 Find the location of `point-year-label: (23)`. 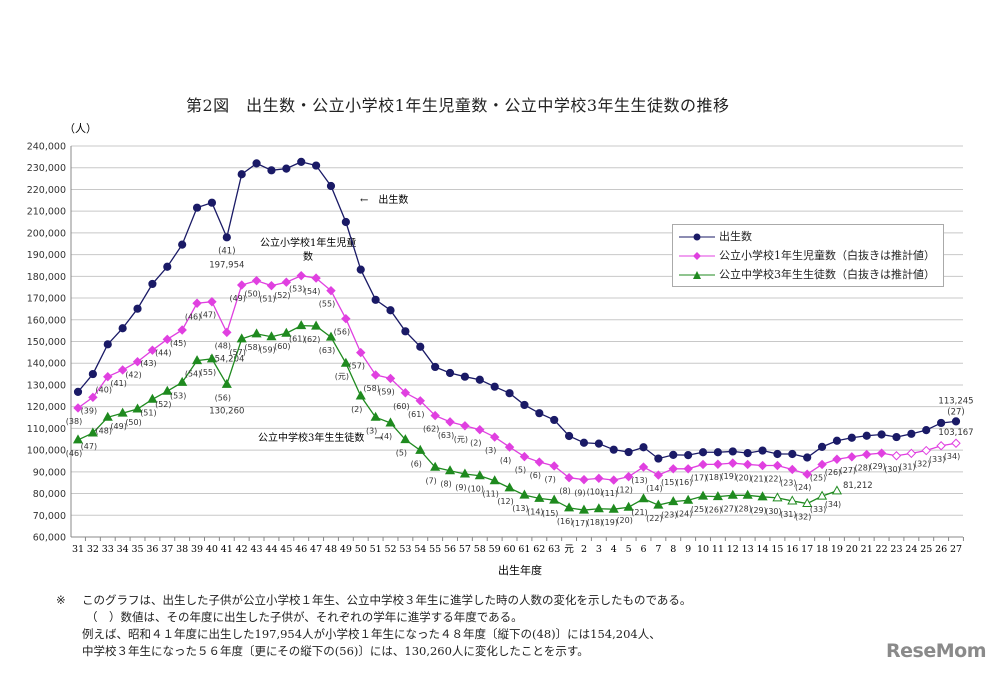

point-year-label: (23) is located at coordinates (788, 482).